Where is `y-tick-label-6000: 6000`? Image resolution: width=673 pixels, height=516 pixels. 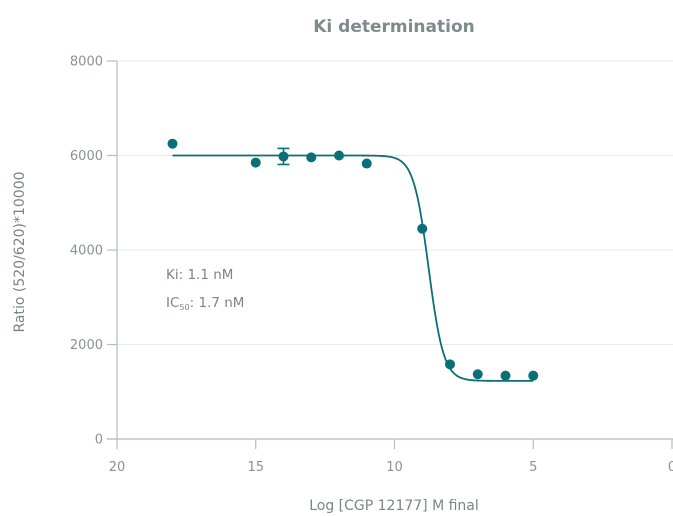
y-tick-label-6000: 6000 is located at coordinates (86, 156).